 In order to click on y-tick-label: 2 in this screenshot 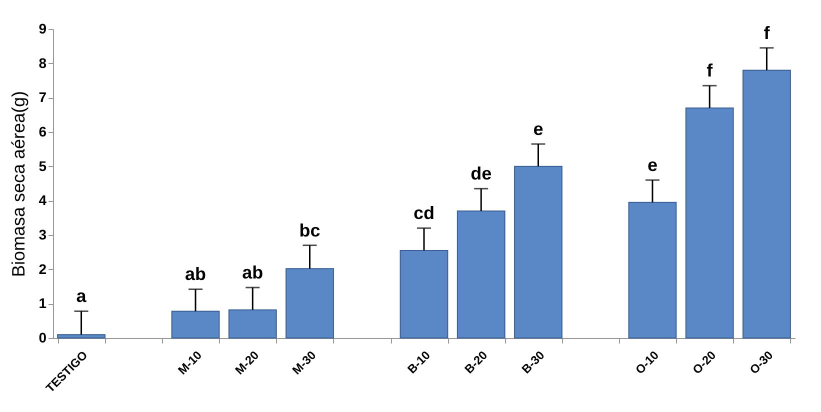, I will do `click(42, 268)`.